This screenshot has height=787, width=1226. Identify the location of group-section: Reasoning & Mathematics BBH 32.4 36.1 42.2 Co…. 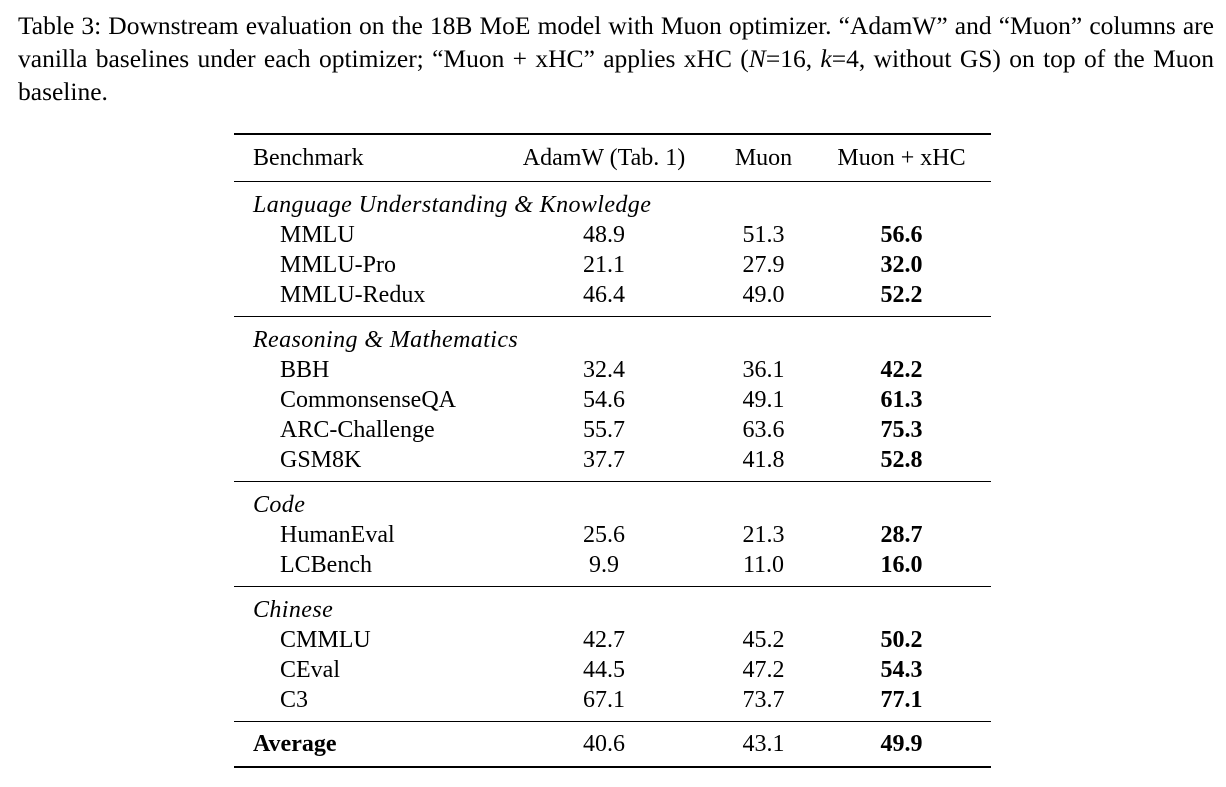
(612, 399).